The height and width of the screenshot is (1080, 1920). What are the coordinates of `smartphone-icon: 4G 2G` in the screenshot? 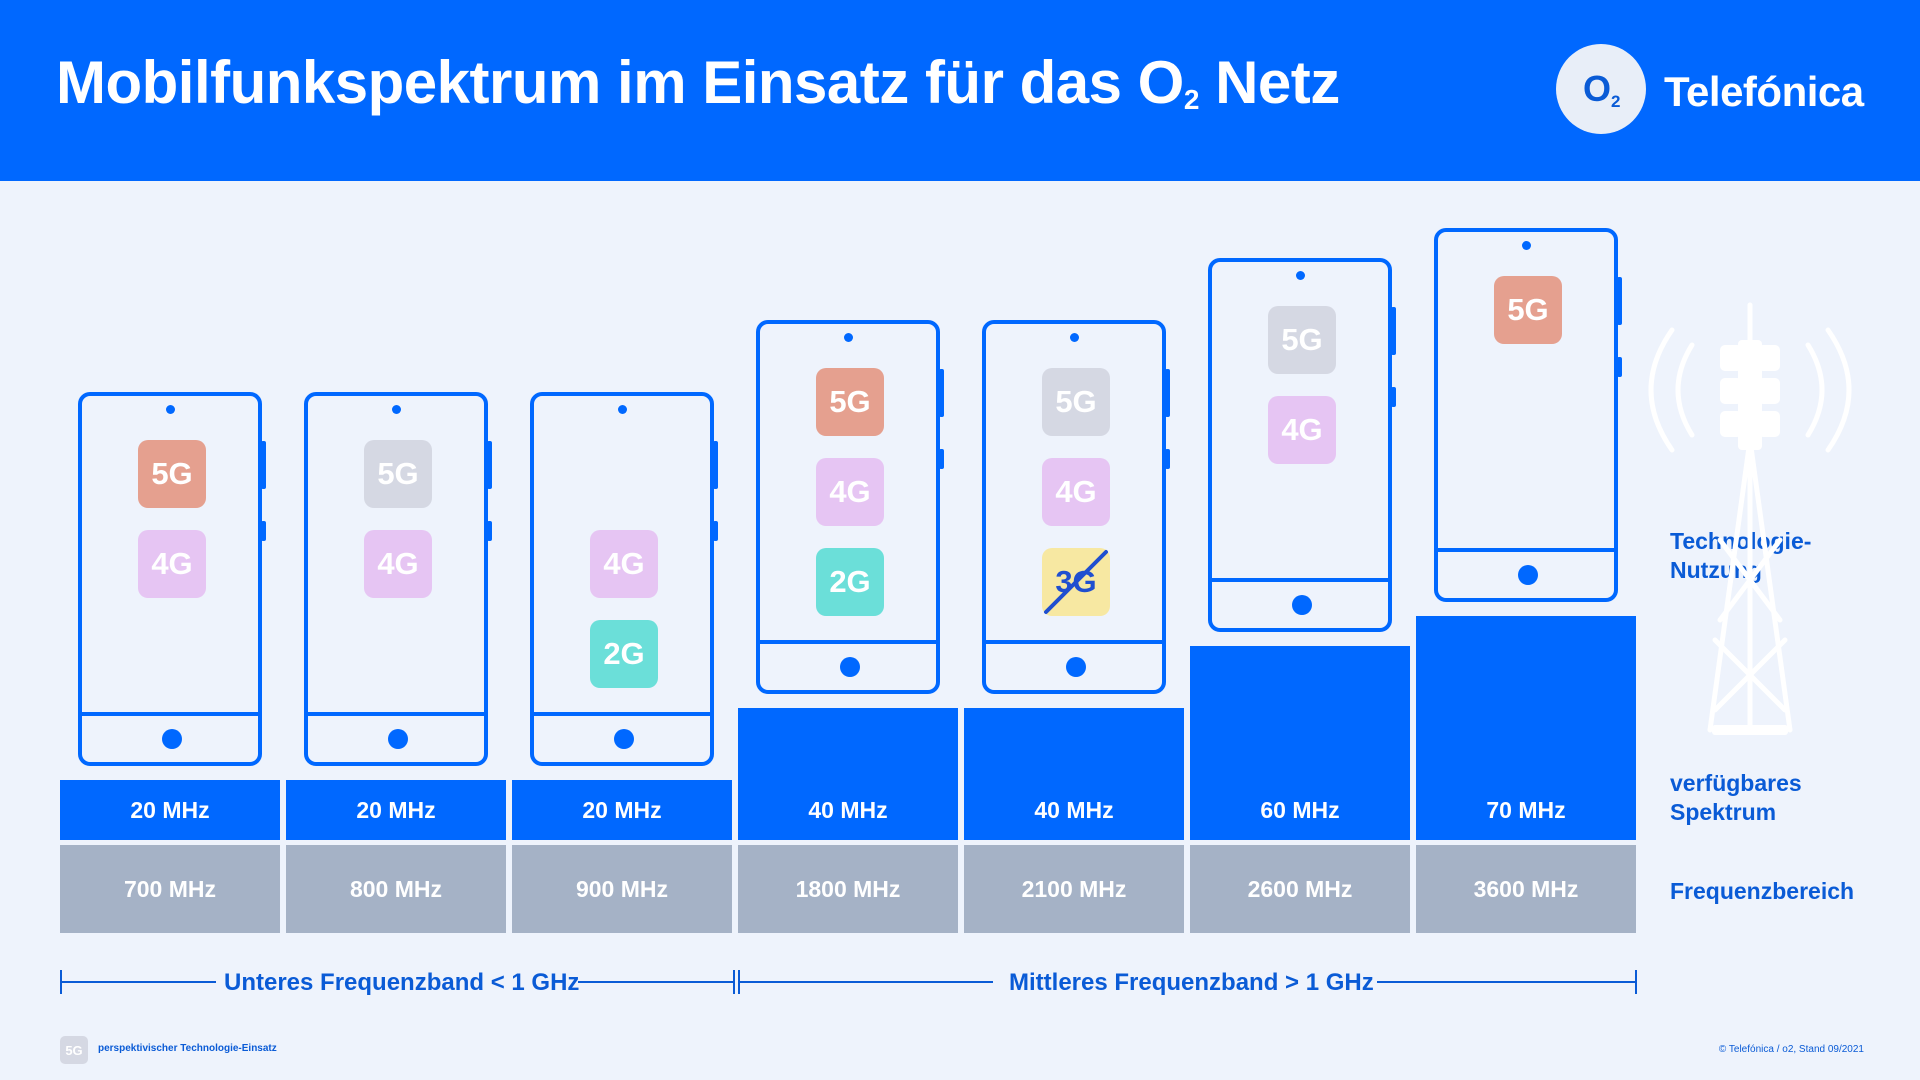 It's located at (624, 579).